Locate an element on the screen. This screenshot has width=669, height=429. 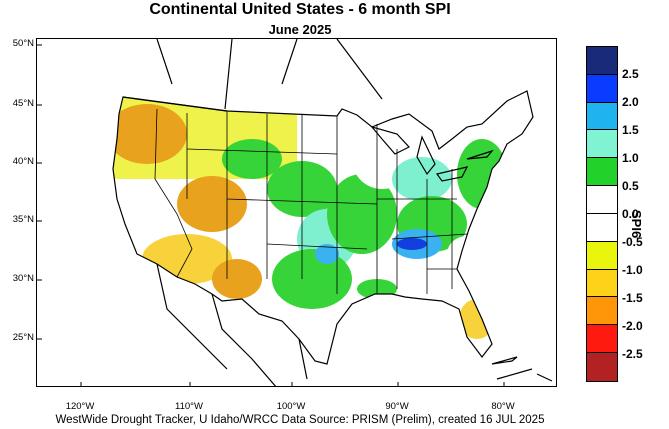
longitude-label-120w: 120°W is located at coordinates (80, 406).